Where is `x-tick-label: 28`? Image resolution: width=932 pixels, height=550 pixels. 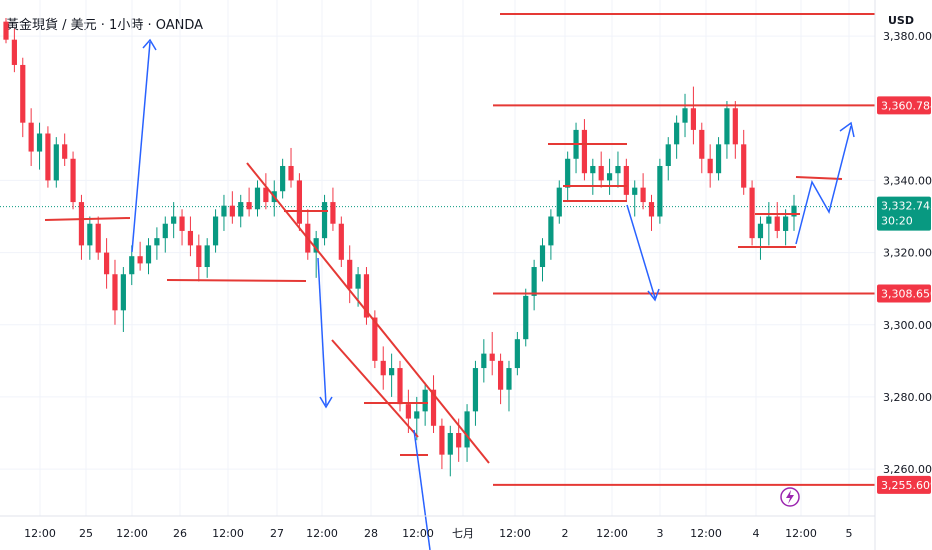
x-tick-label: 28 is located at coordinates (371, 533).